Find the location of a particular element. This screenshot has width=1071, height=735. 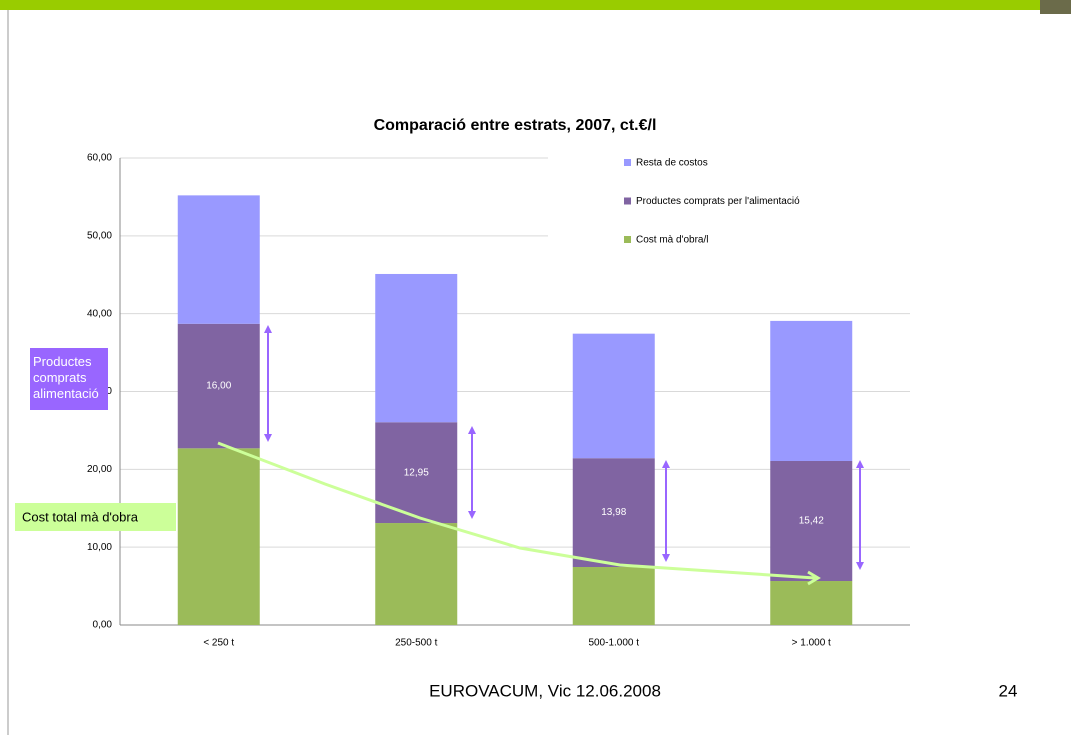

y-tick-label: 50,00 is located at coordinates (99, 235).